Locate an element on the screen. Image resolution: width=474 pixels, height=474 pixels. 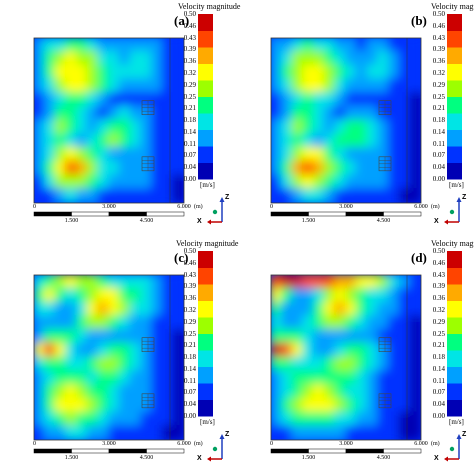
unit-block is located at coordinates (148, 344).